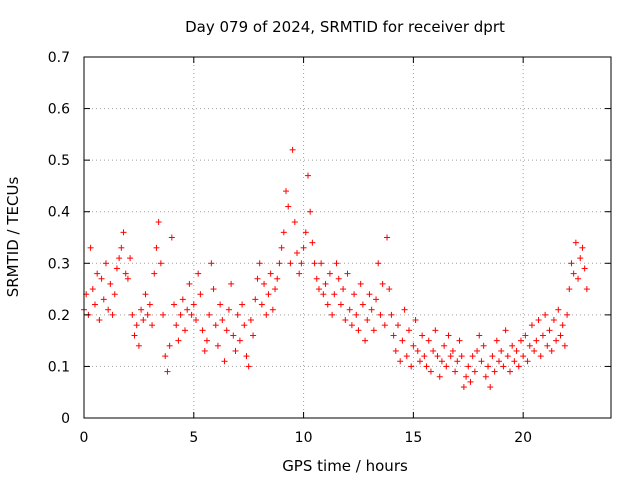  What do you see at coordinates (59, 161) in the screenshot?
I see `y-tick-label: 0.5` at bounding box center [59, 161].